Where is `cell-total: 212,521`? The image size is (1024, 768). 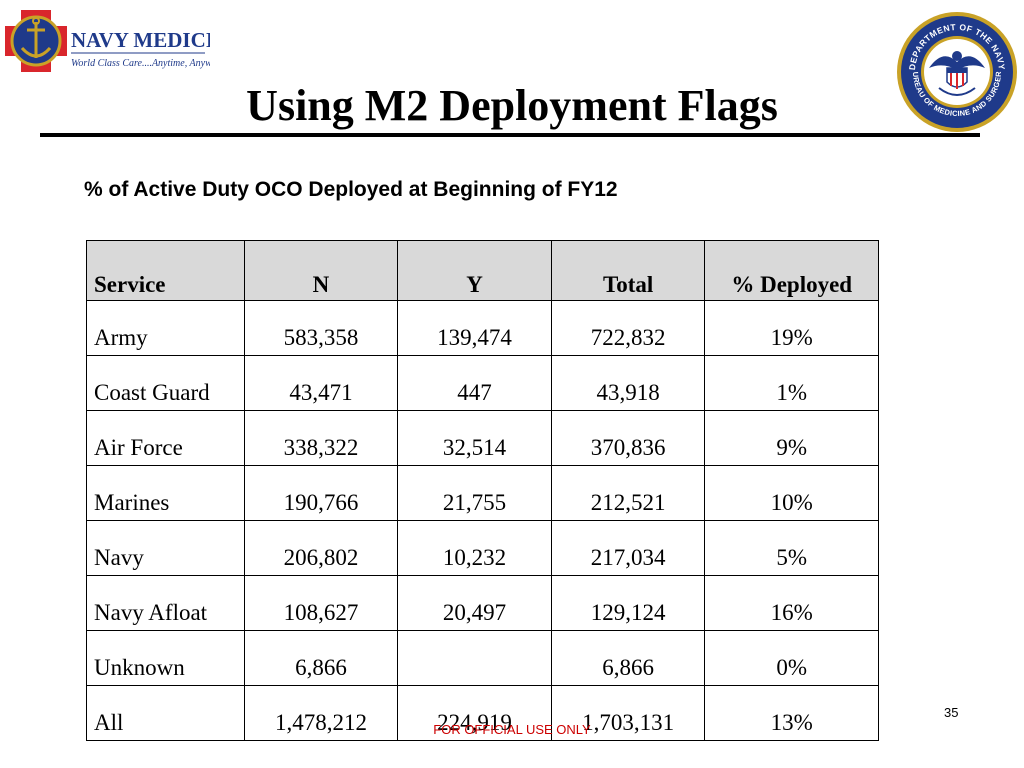 cell-total: 212,521 is located at coordinates (628, 493).